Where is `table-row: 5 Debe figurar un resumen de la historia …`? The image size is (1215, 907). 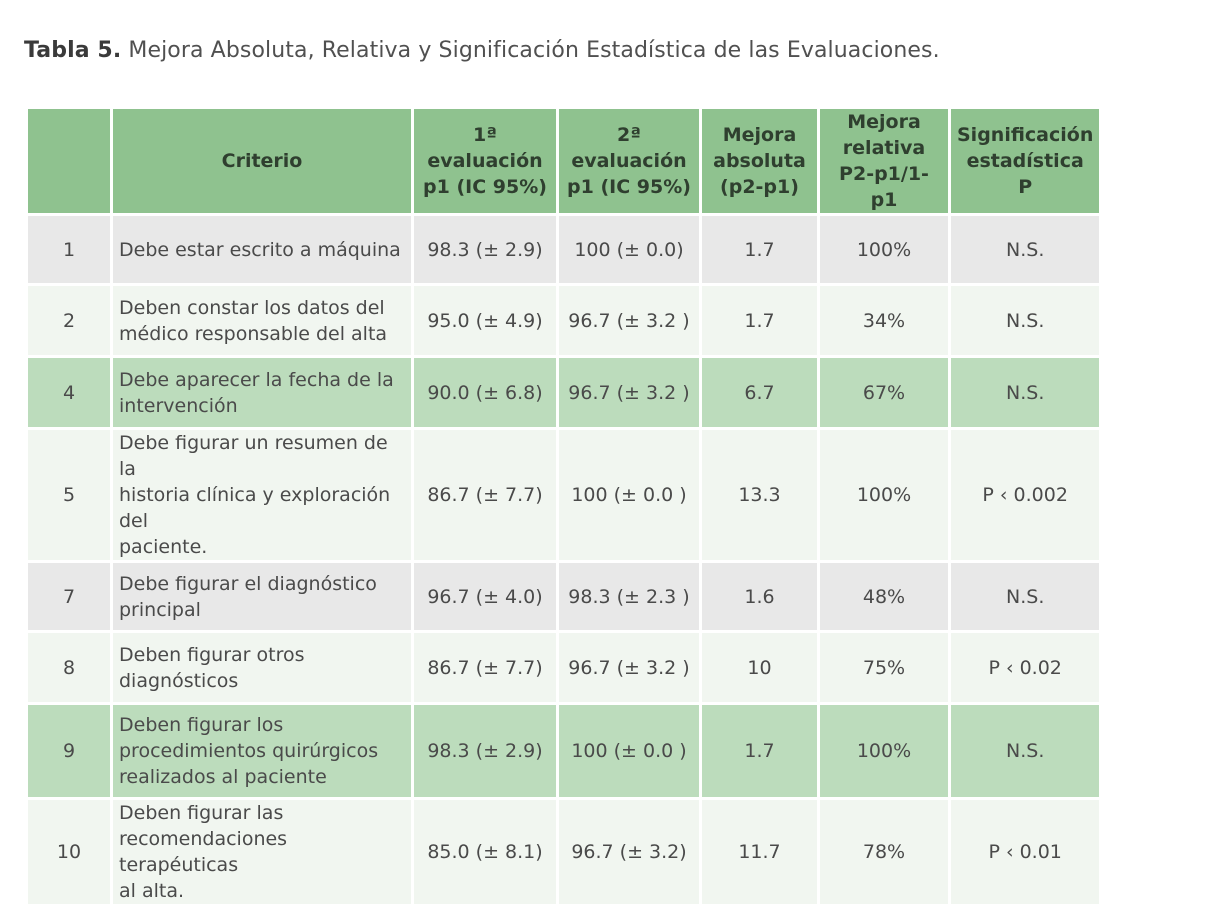 table-row: 5 Debe figurar un resumen de la historia … is located at coordinates (564, 495).